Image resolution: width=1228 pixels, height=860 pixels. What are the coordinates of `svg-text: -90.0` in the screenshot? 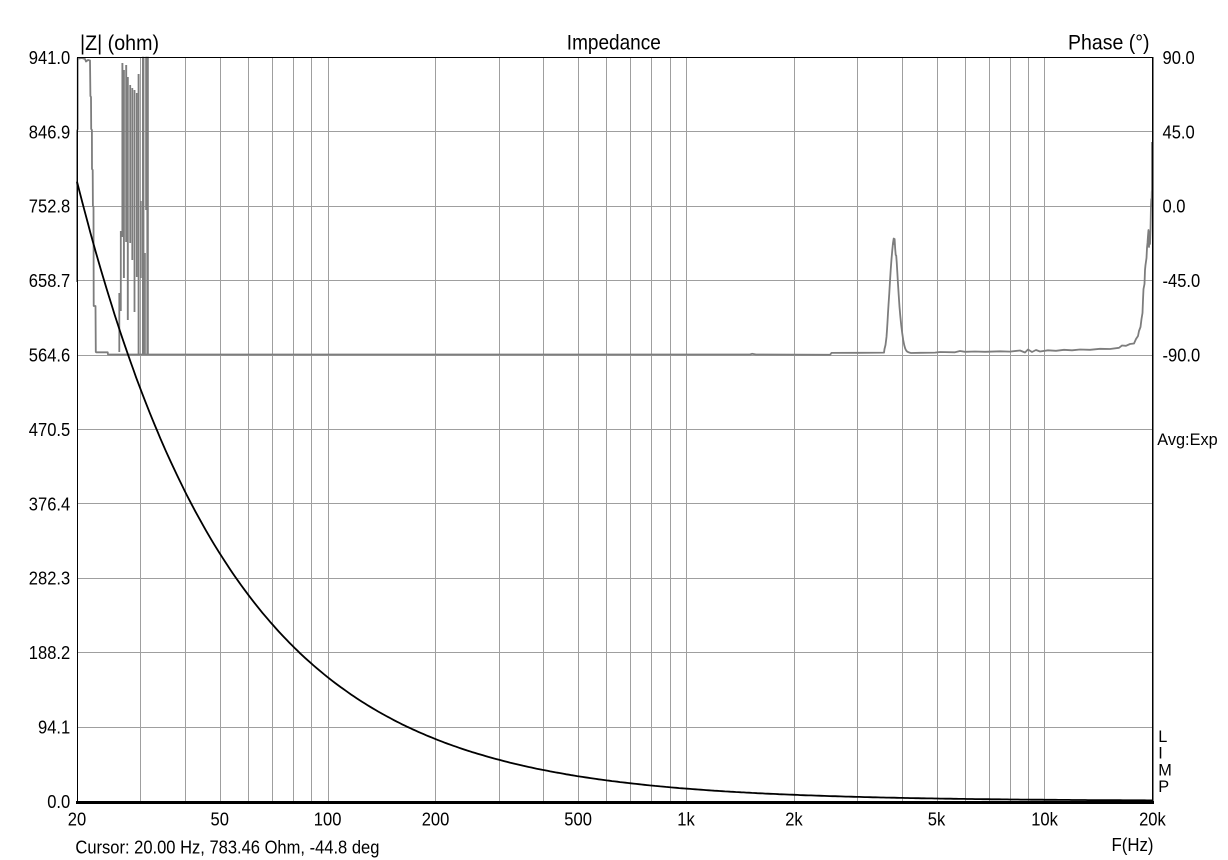 It's located at (1182, 355).